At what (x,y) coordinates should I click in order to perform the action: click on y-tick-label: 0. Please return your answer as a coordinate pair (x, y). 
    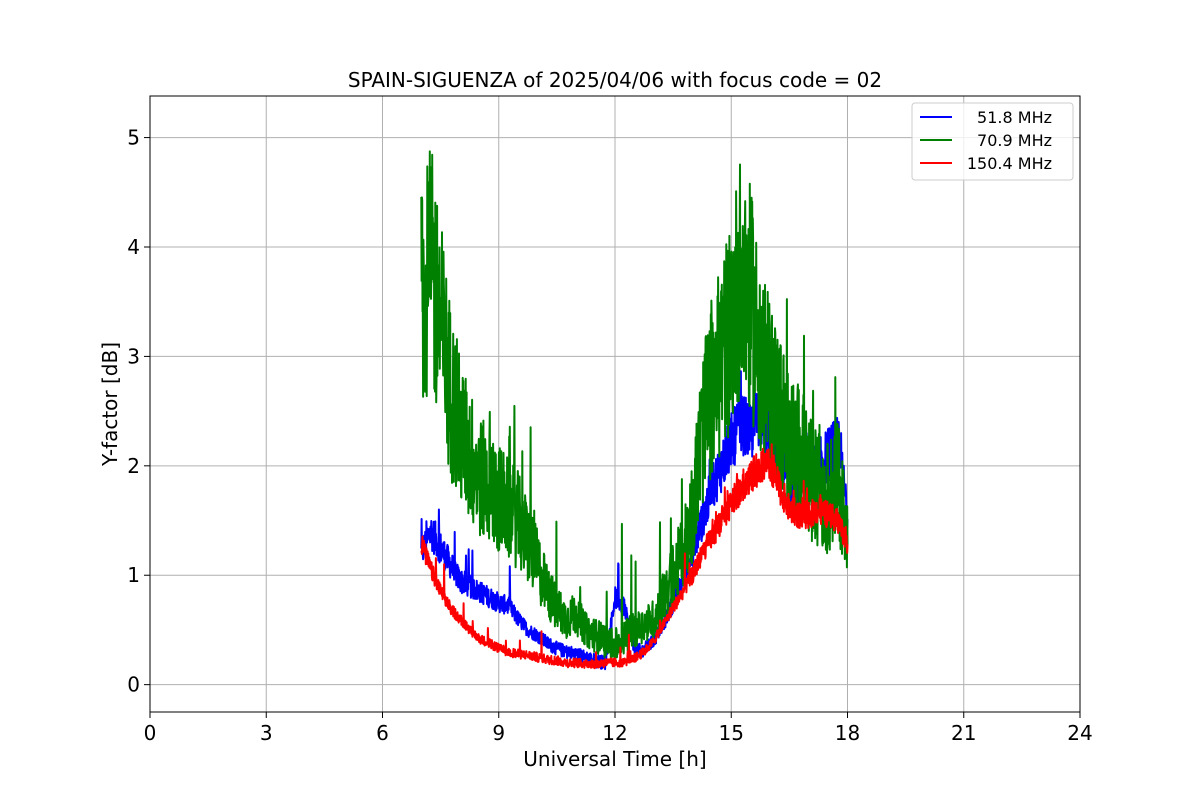
    Looking at the image, I should click on (133, 685).